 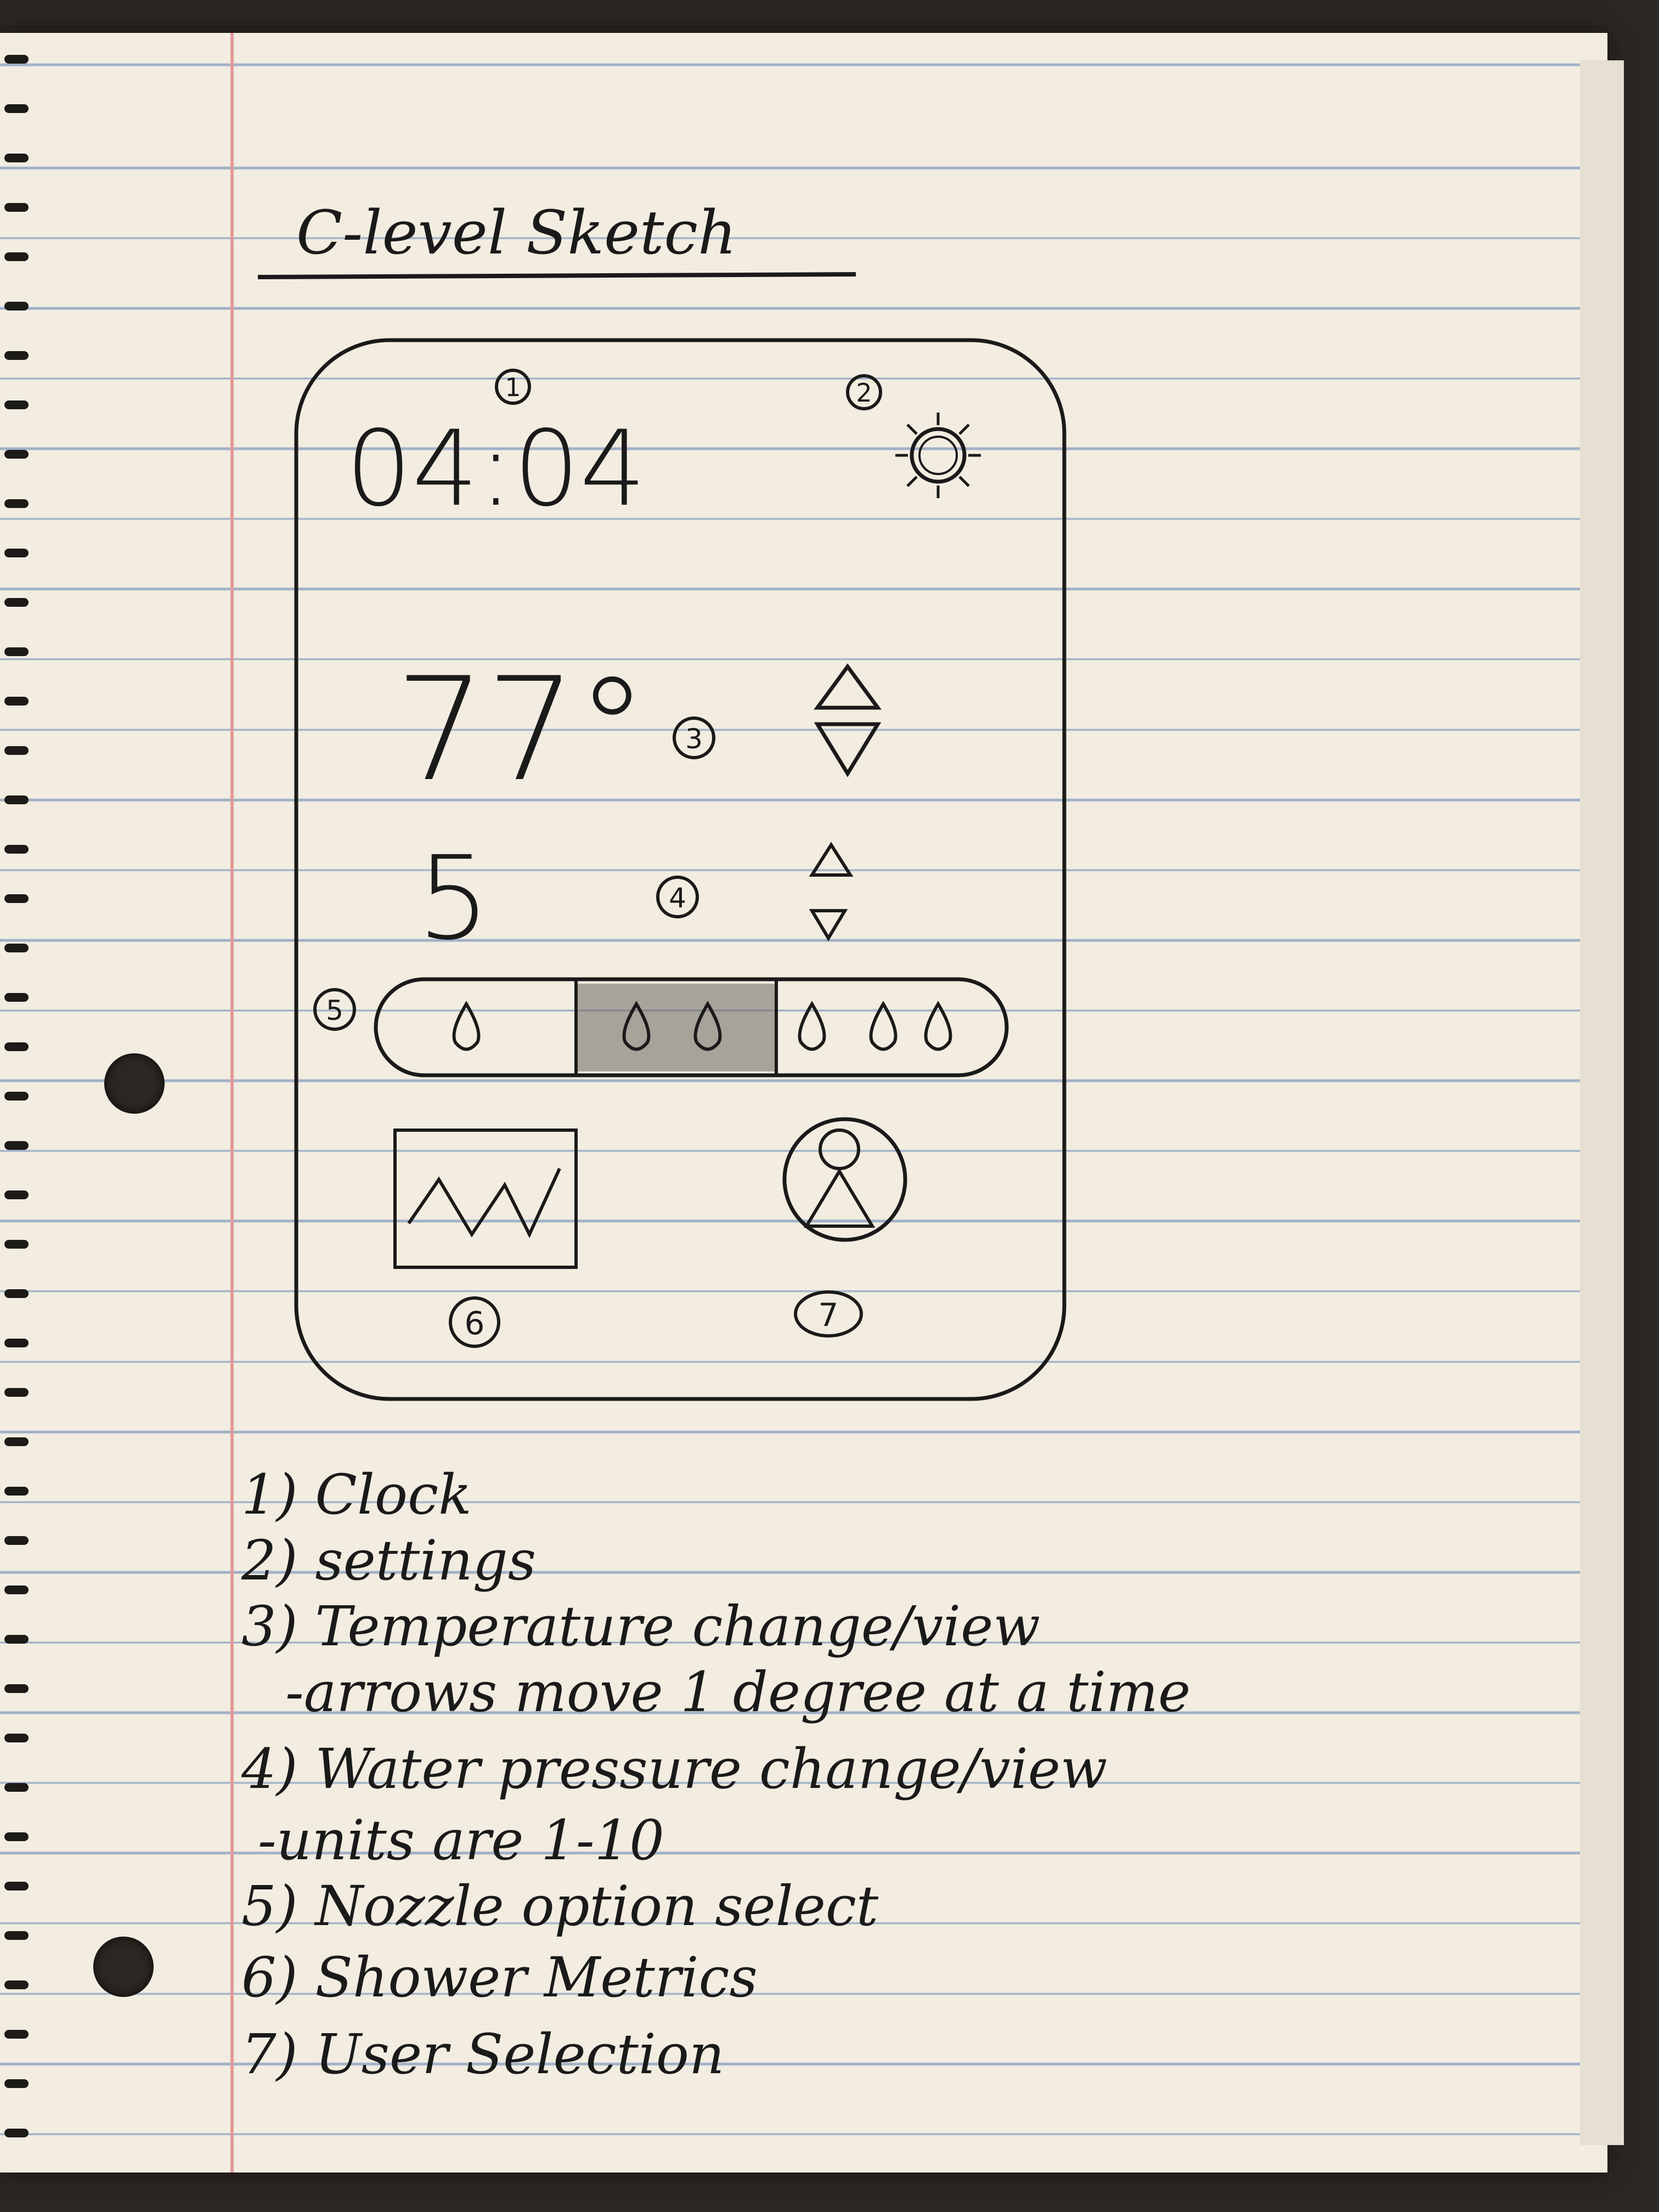 I want to click on spiral-binding, so click(x=16, y=1106).